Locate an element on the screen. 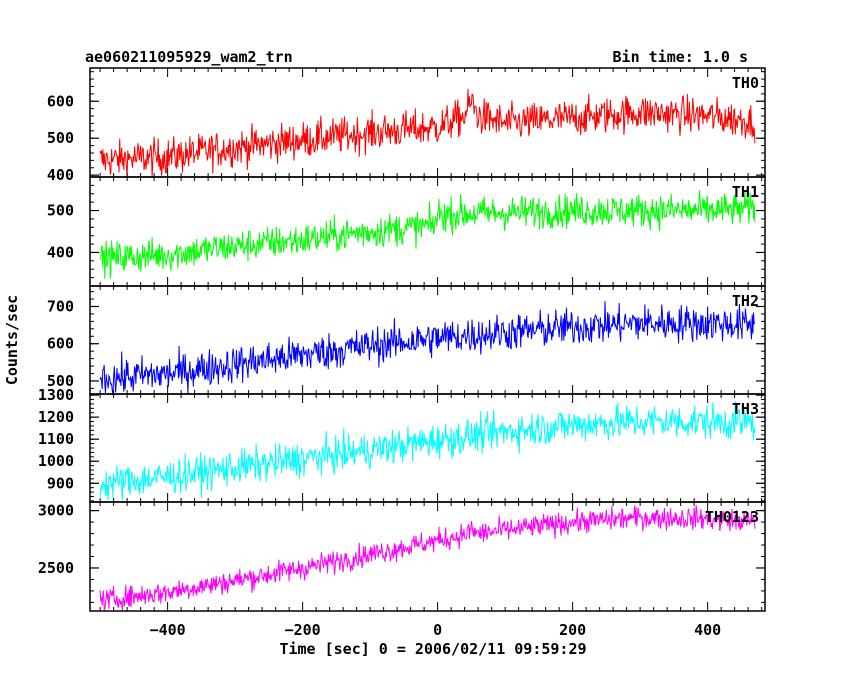 Image resolution: width=850 pixels, height=680 pixels. y-tick-label: 700 is located at coordinates (60, 306).